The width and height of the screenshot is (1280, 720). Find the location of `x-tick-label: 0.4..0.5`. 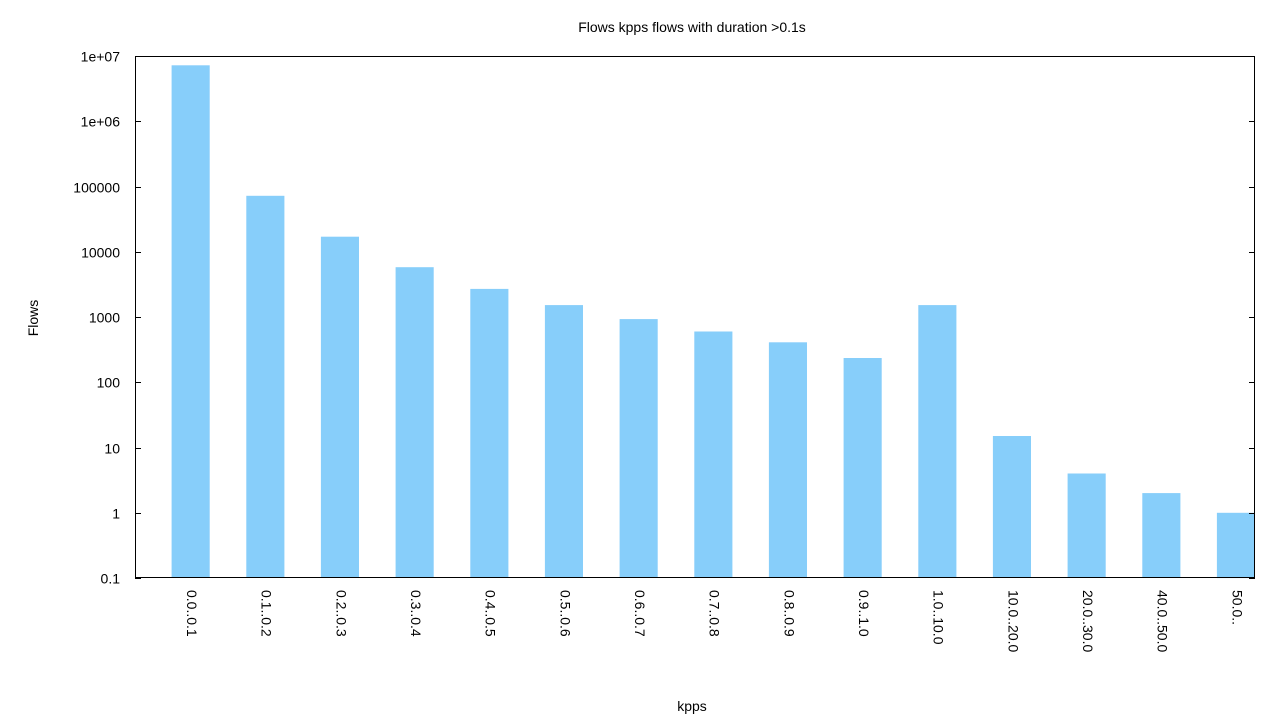

x-tick-label: 0.4..0.5 is located at coordinates (491, 613).